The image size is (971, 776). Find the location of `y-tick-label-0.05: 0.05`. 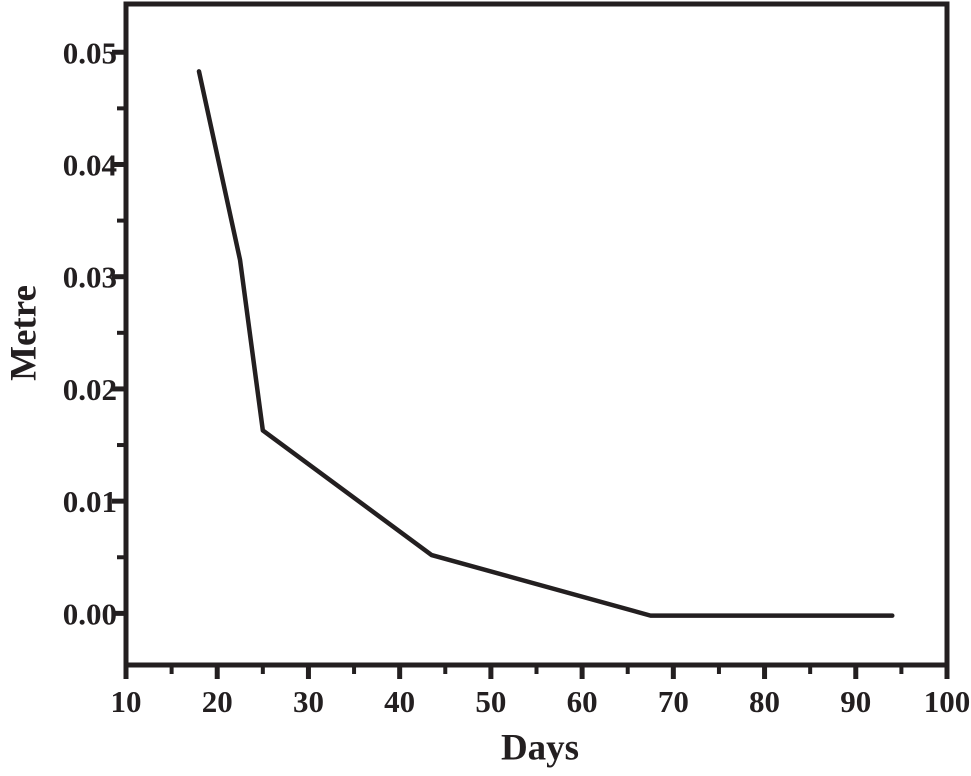

y-tick-label-0.05: 0.05 is located at coordinates (90, 52).